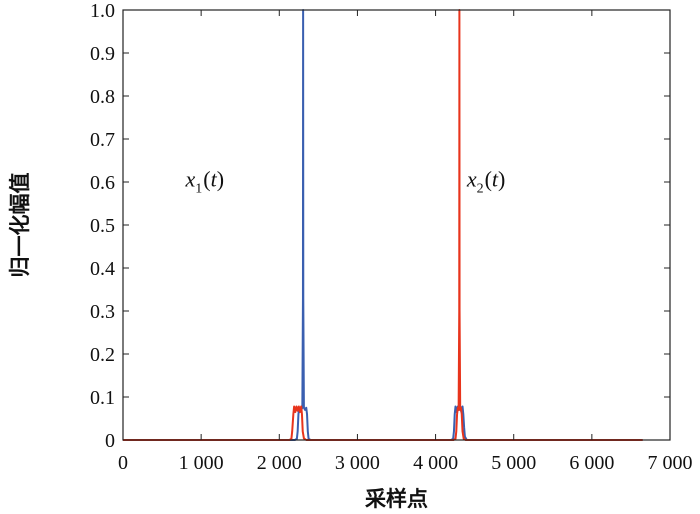 The width and height of the screenshot is (700, 514). Describe the element at coordinates (345, 181) in the screenshot. I see `annotation-layer: x1(t) x2(t)` at that location.